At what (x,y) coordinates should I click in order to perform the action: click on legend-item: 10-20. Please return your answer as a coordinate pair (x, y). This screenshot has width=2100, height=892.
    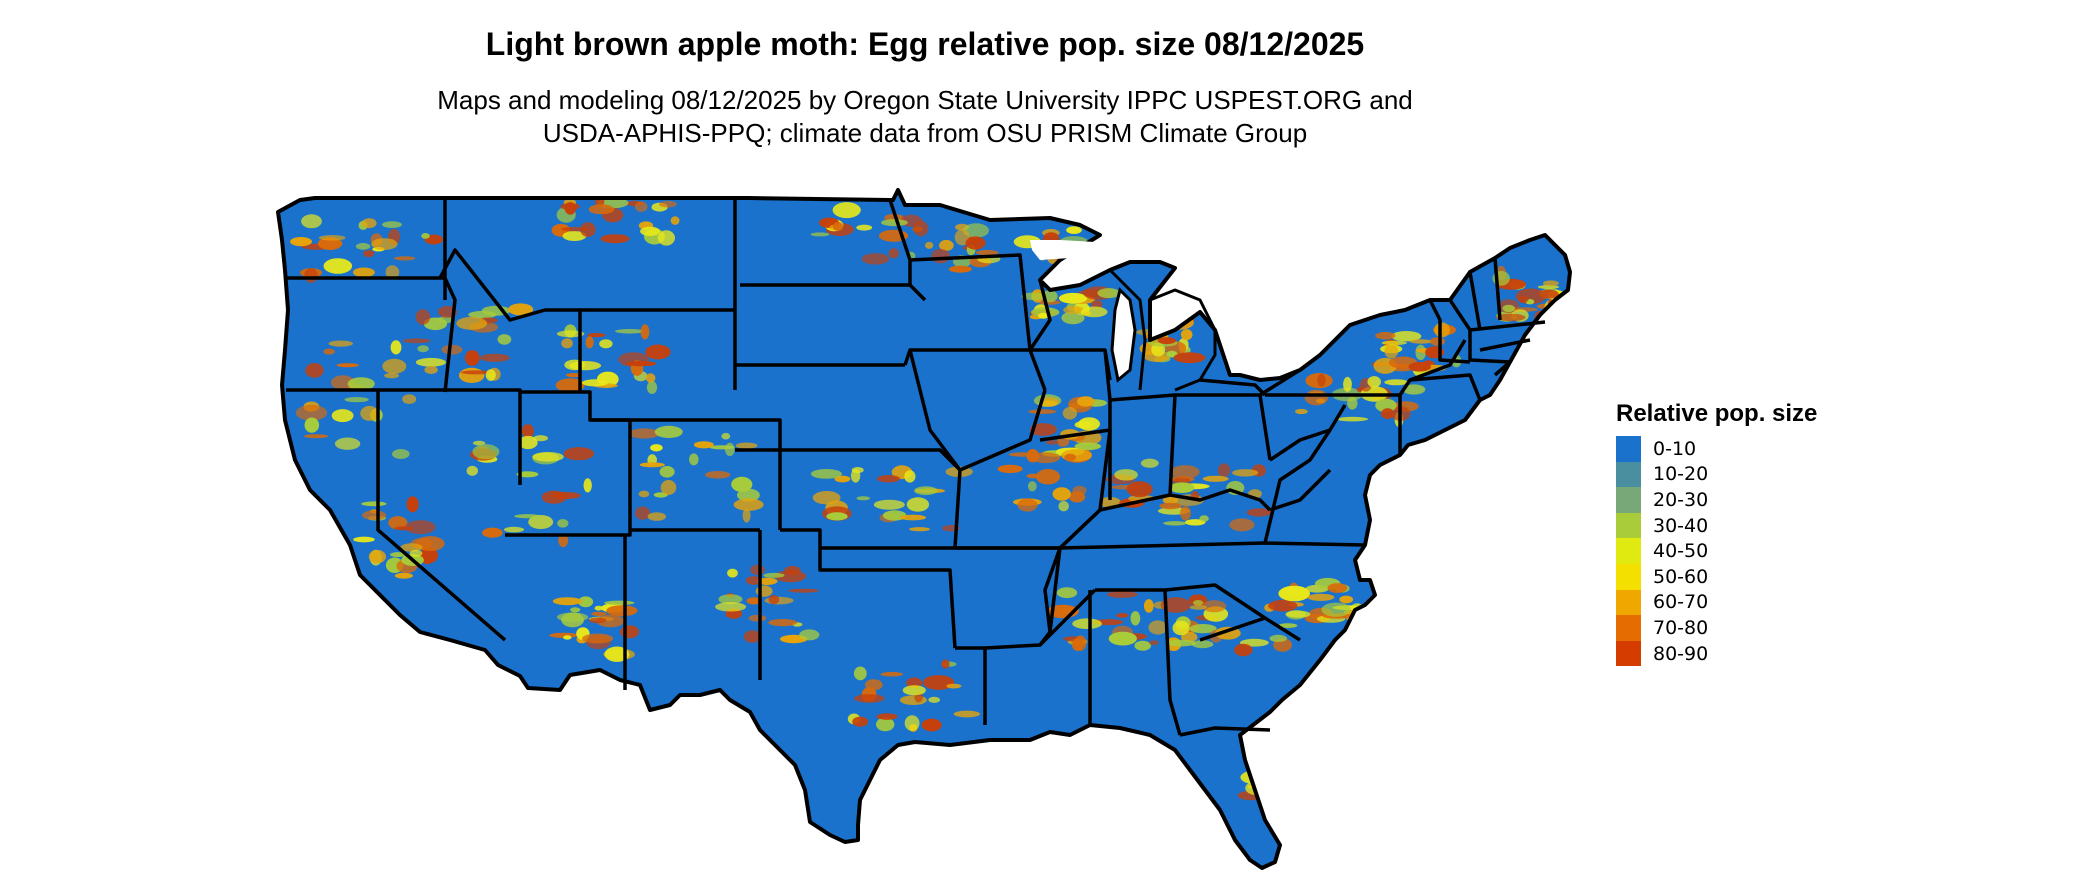
    Looking at the image, I should click on (1716, 474).